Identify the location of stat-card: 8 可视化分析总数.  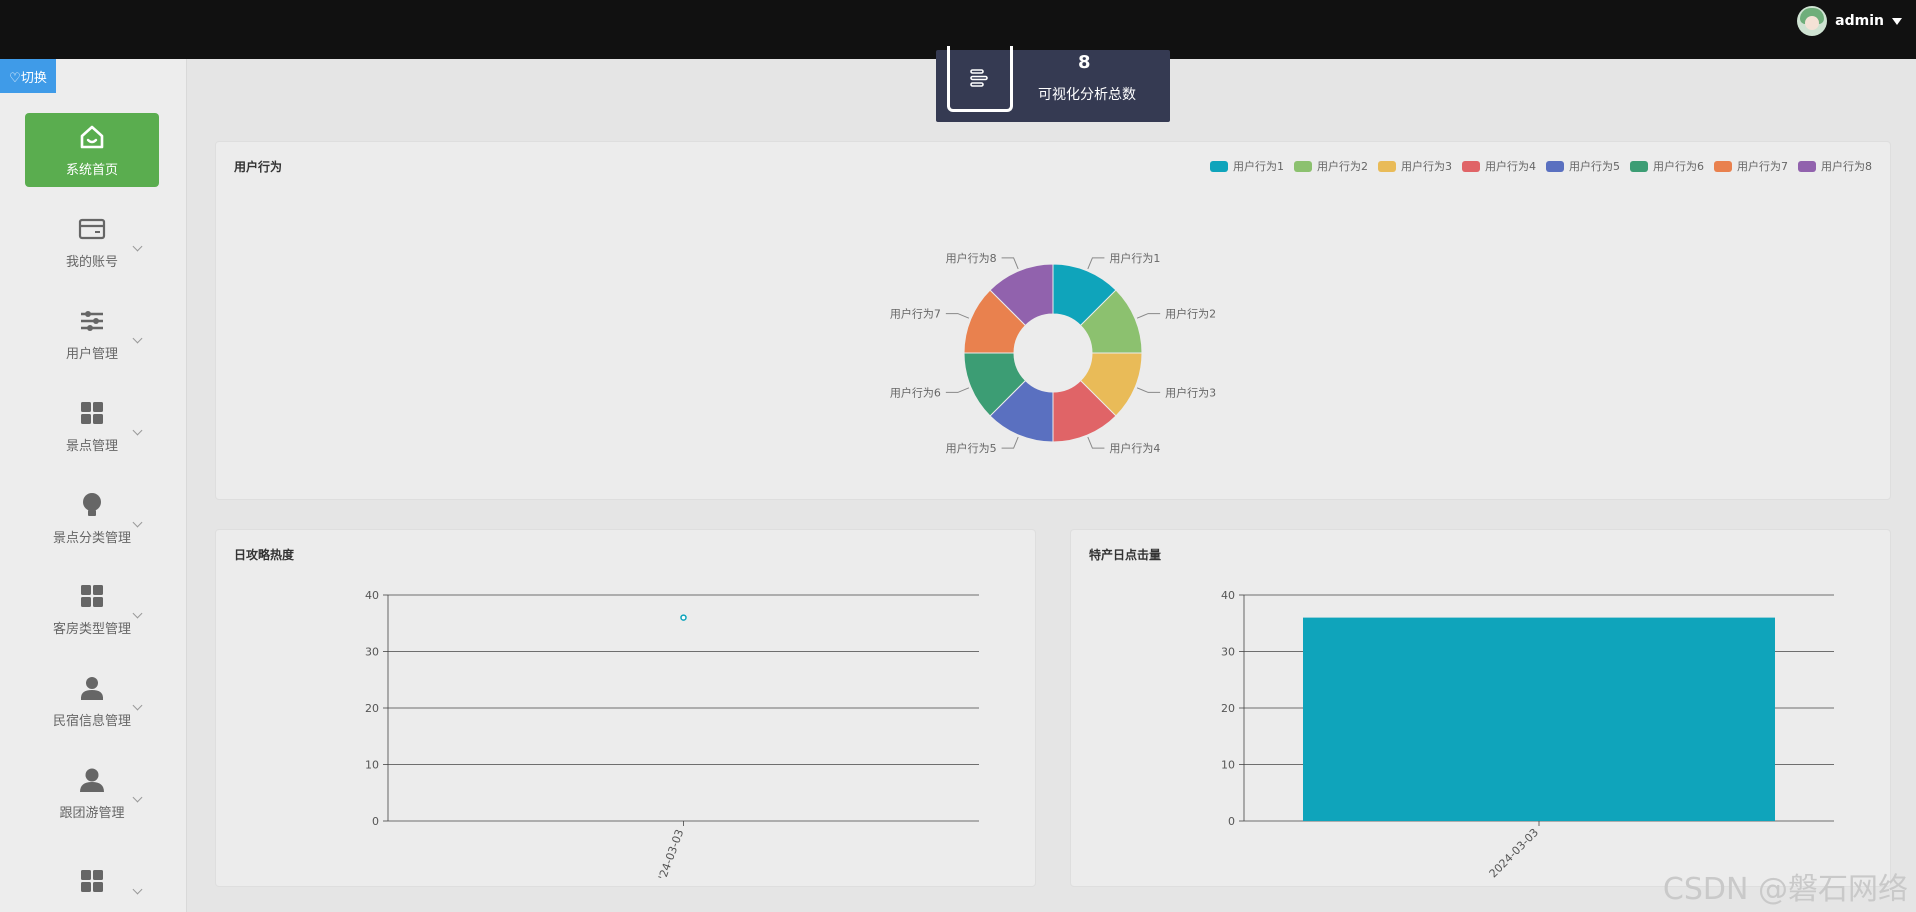
(1053, 84).